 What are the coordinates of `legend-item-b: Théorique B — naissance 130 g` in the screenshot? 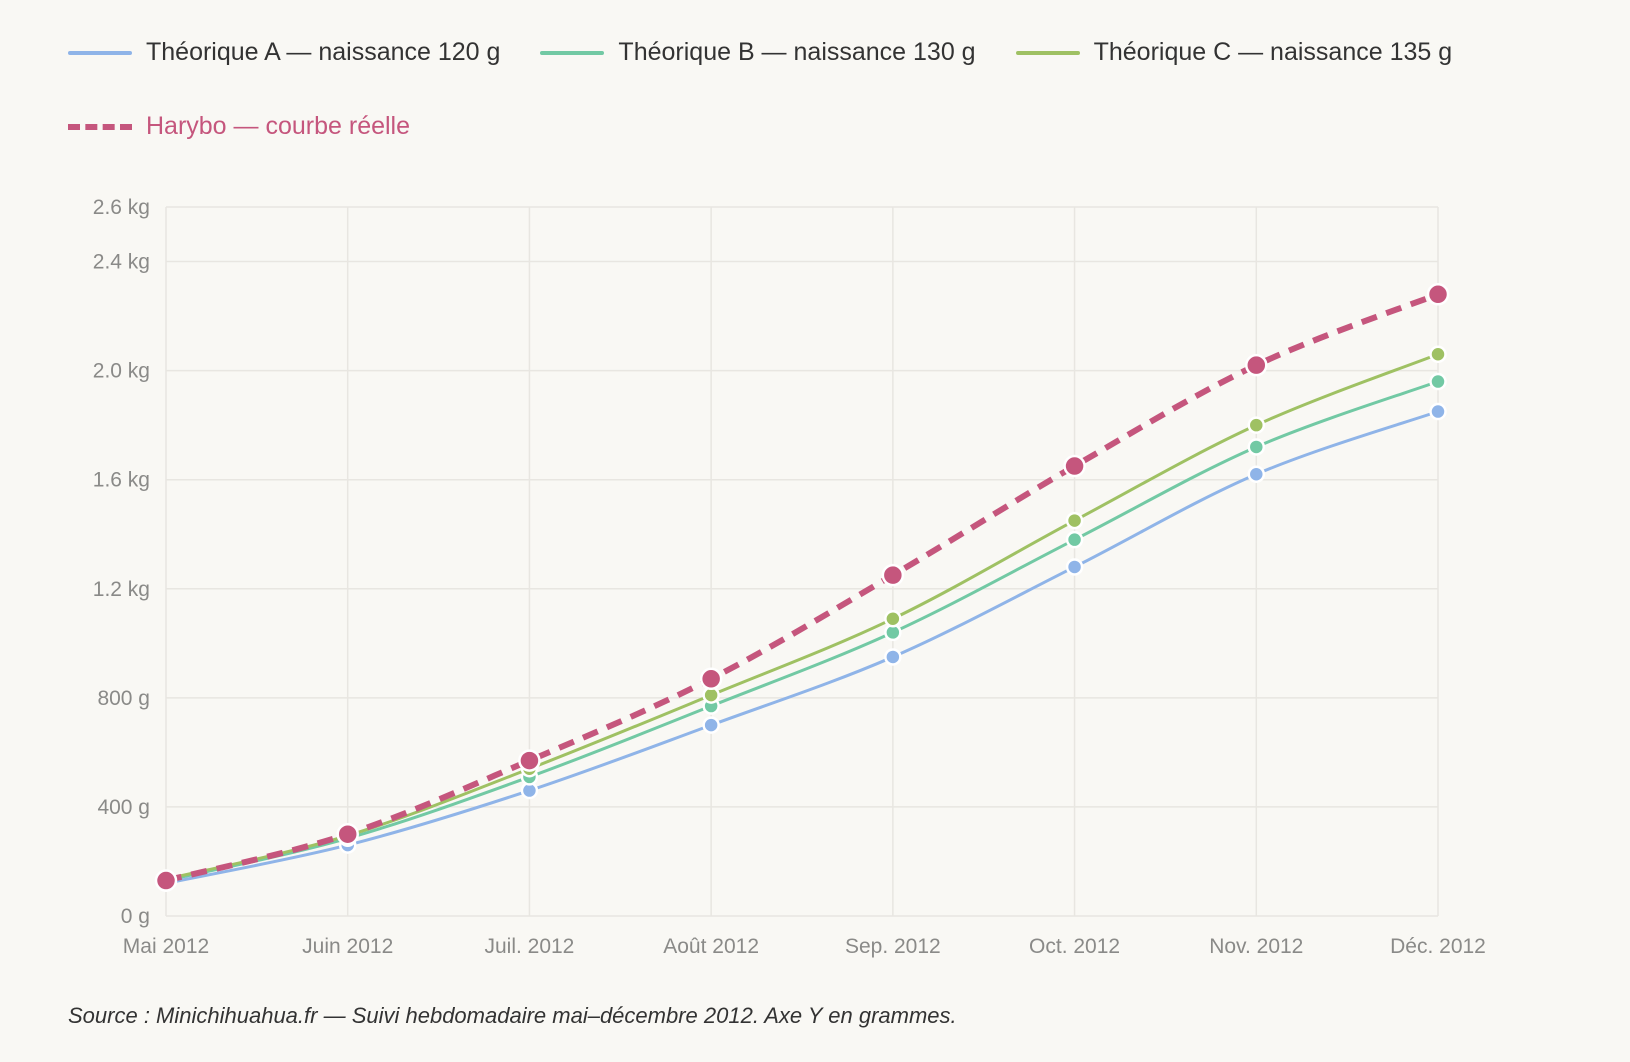 It's located at (758, 52).